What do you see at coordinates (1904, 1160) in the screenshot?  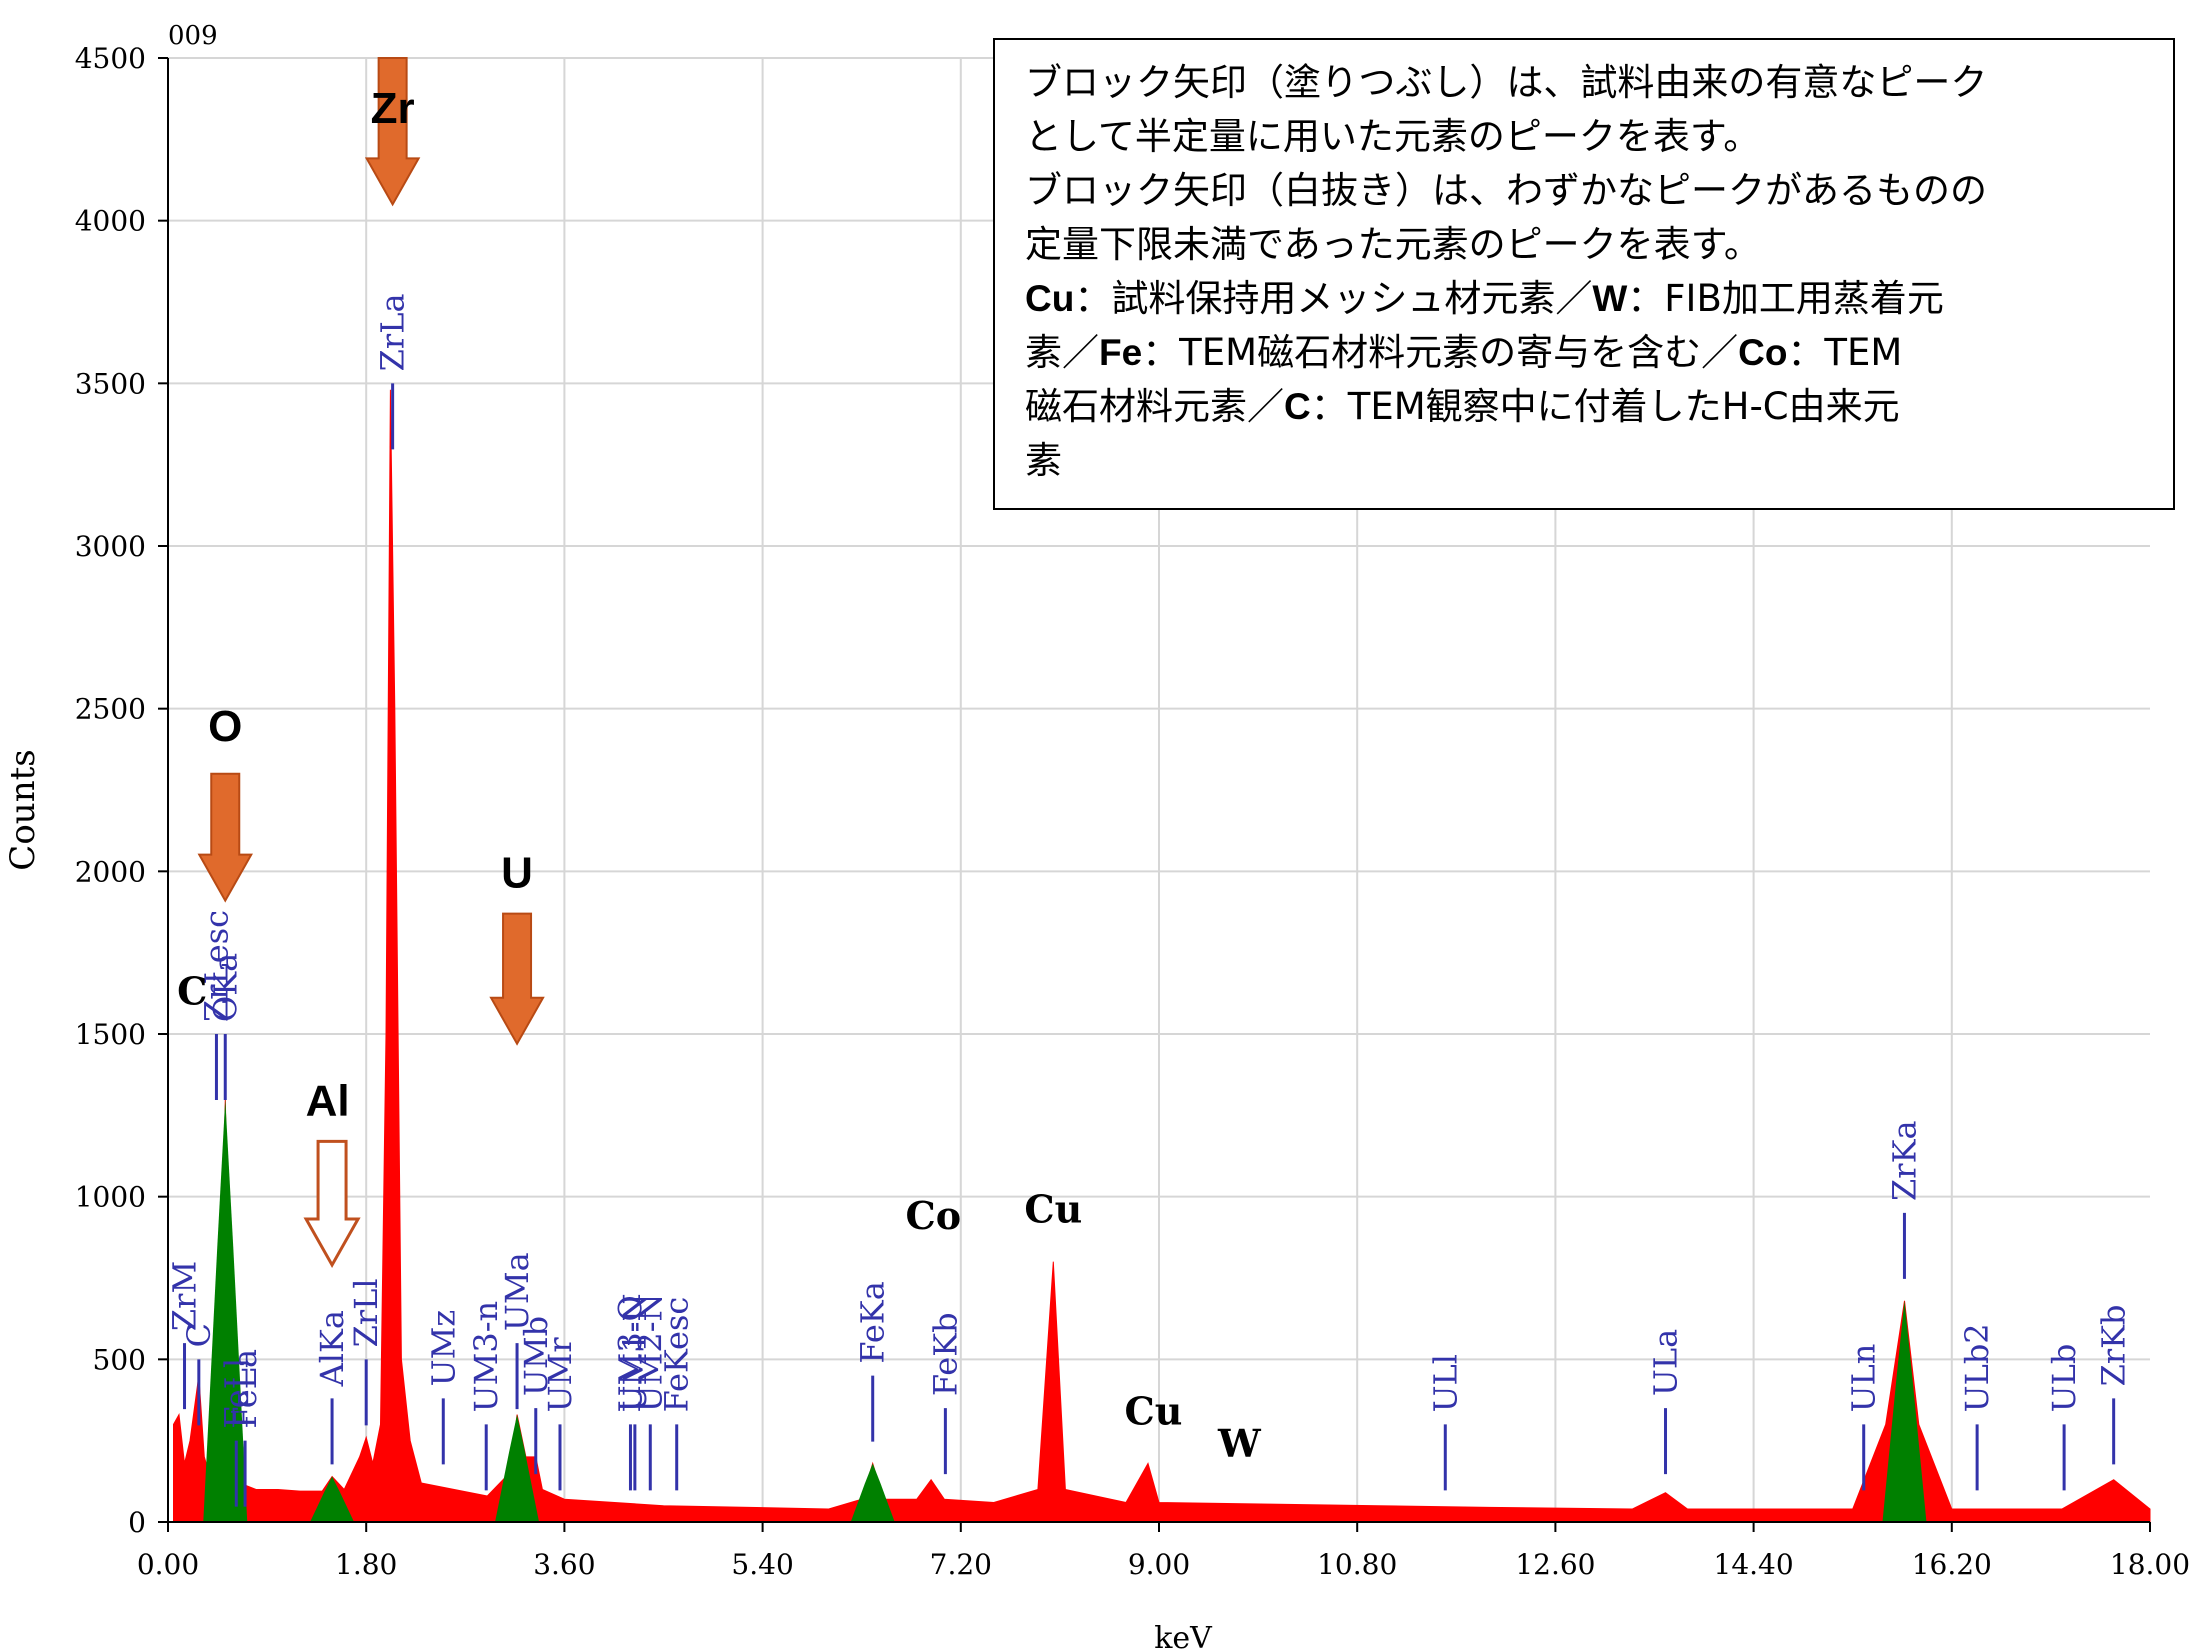 I see `line-marker-label: ZrKa` at bounding box center [1904, 1160].